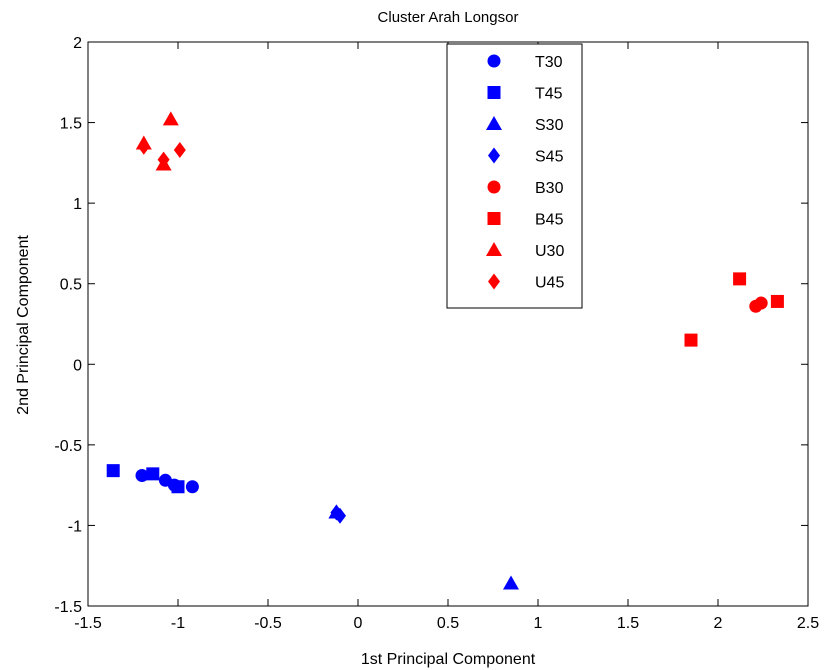 This screenshot has height=670, width=830. Describe the element at coordinates (525, 62) in the screenshot. I see `legend-item: T30` at that location.